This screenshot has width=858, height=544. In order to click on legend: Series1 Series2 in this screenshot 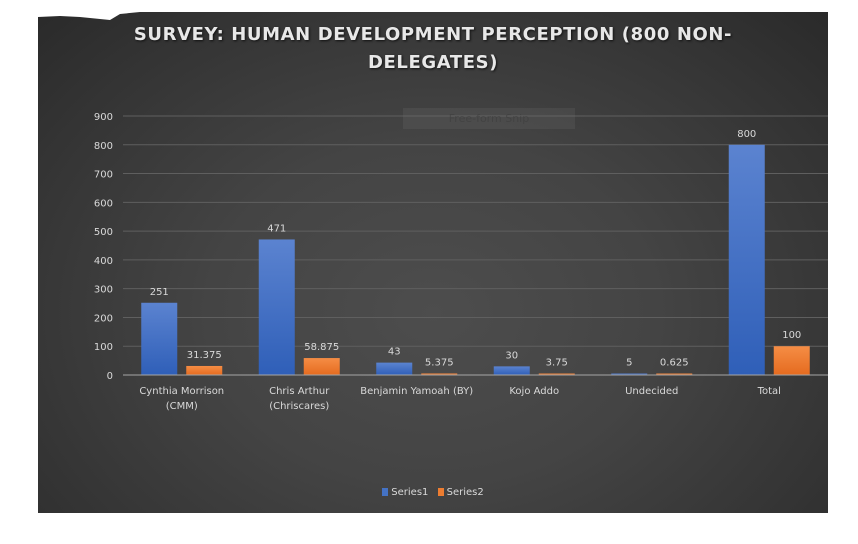, I will do `click(433, 492)`.